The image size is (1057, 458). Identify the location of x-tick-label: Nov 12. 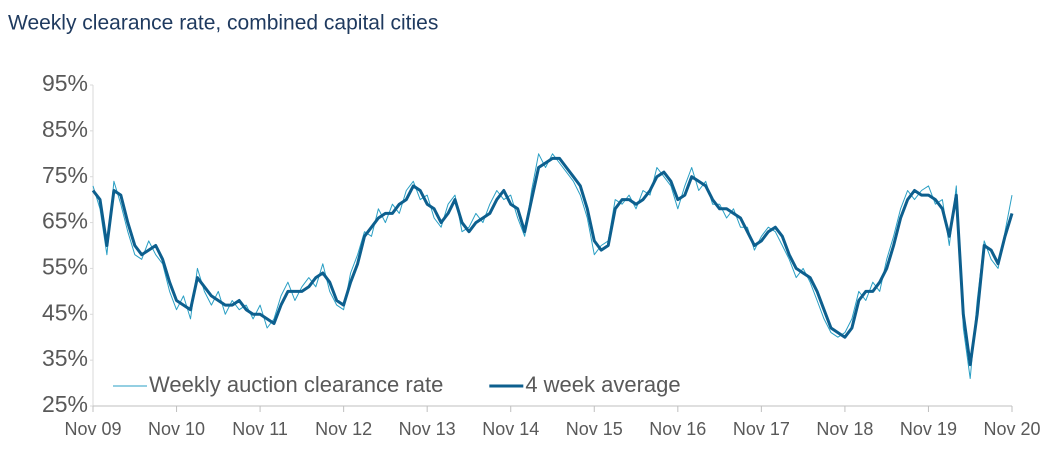
(343, 429).